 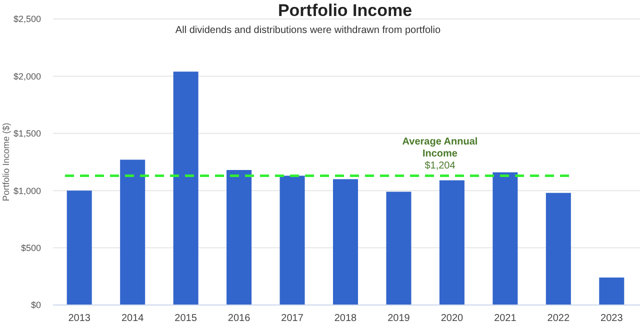 What do you see at coordinates (27, 133) in the screenshot?
I see `y-tick-label: $1,500` at bounding box center [27, 133].